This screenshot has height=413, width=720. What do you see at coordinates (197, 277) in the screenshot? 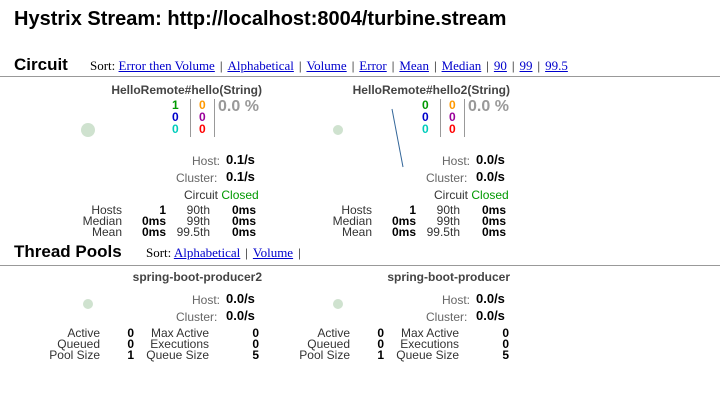
I see `threadpool-name: spring-boot-producer2` at bounding box center [197, 277].